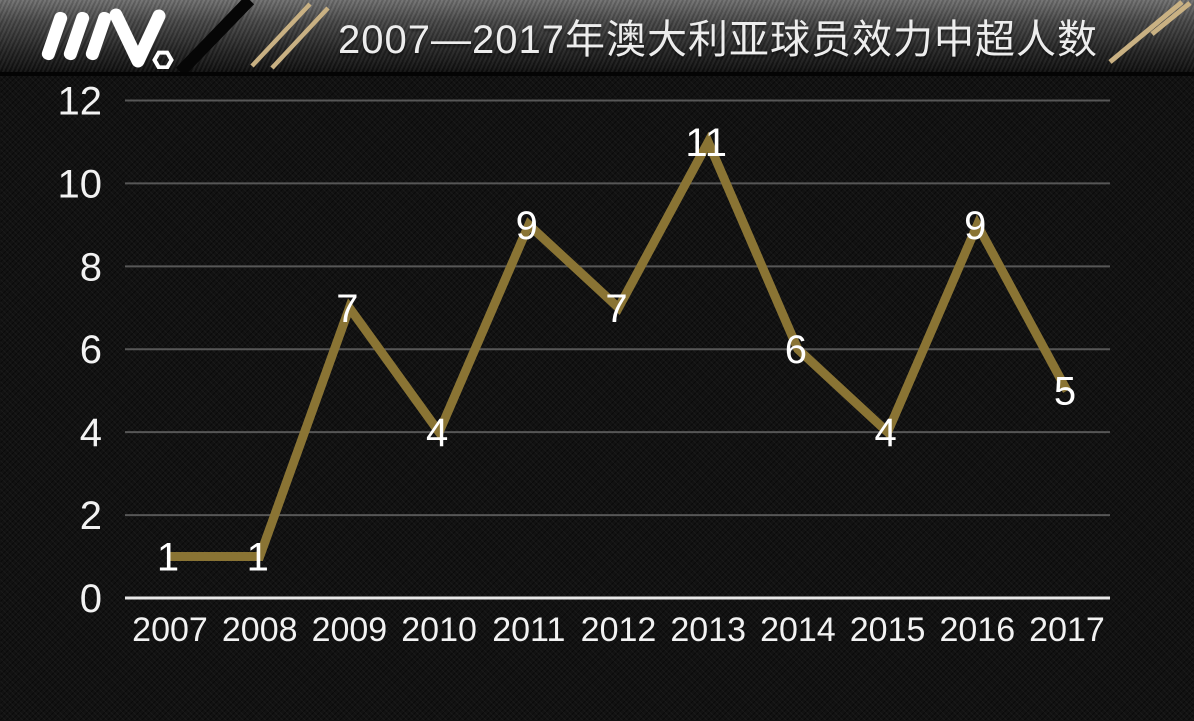  What do you see at coordinates (91, 350) in the screenshot?
I see `y-tick-label: 6` at bounding box center [91, 350].